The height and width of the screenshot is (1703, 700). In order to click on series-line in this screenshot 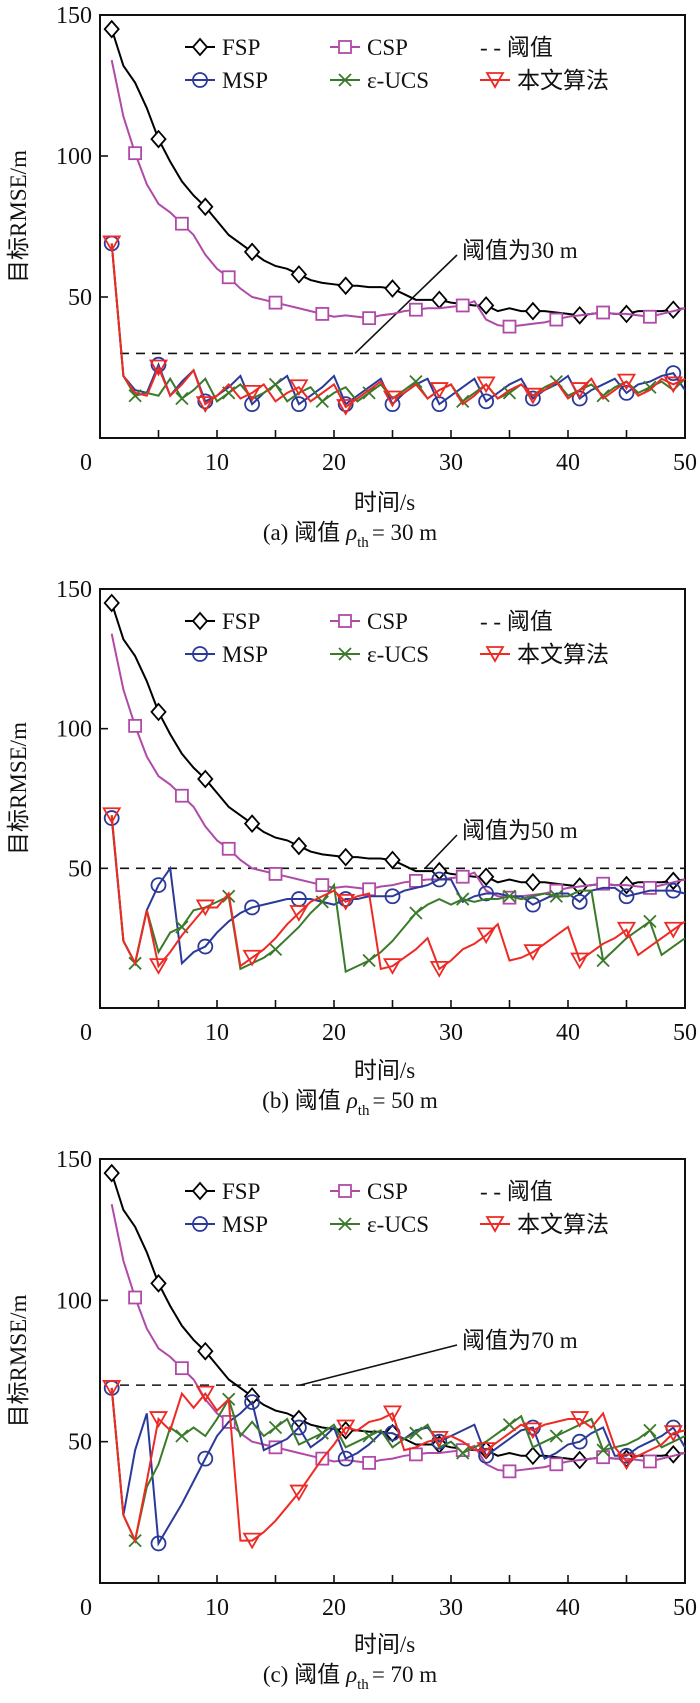, I will do `click(398, 766)`.